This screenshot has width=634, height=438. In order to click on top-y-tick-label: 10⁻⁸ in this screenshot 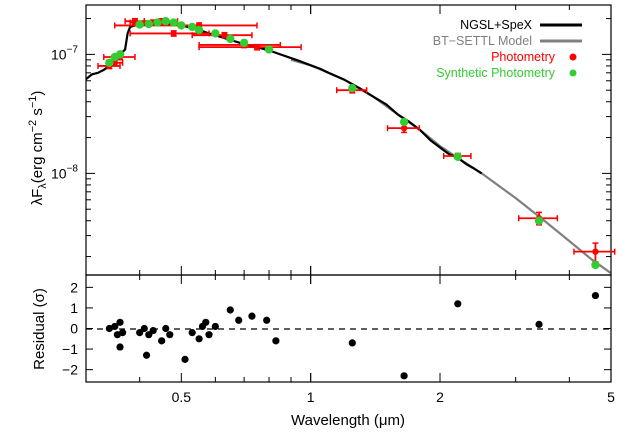, I will do `click(64, 172)`.